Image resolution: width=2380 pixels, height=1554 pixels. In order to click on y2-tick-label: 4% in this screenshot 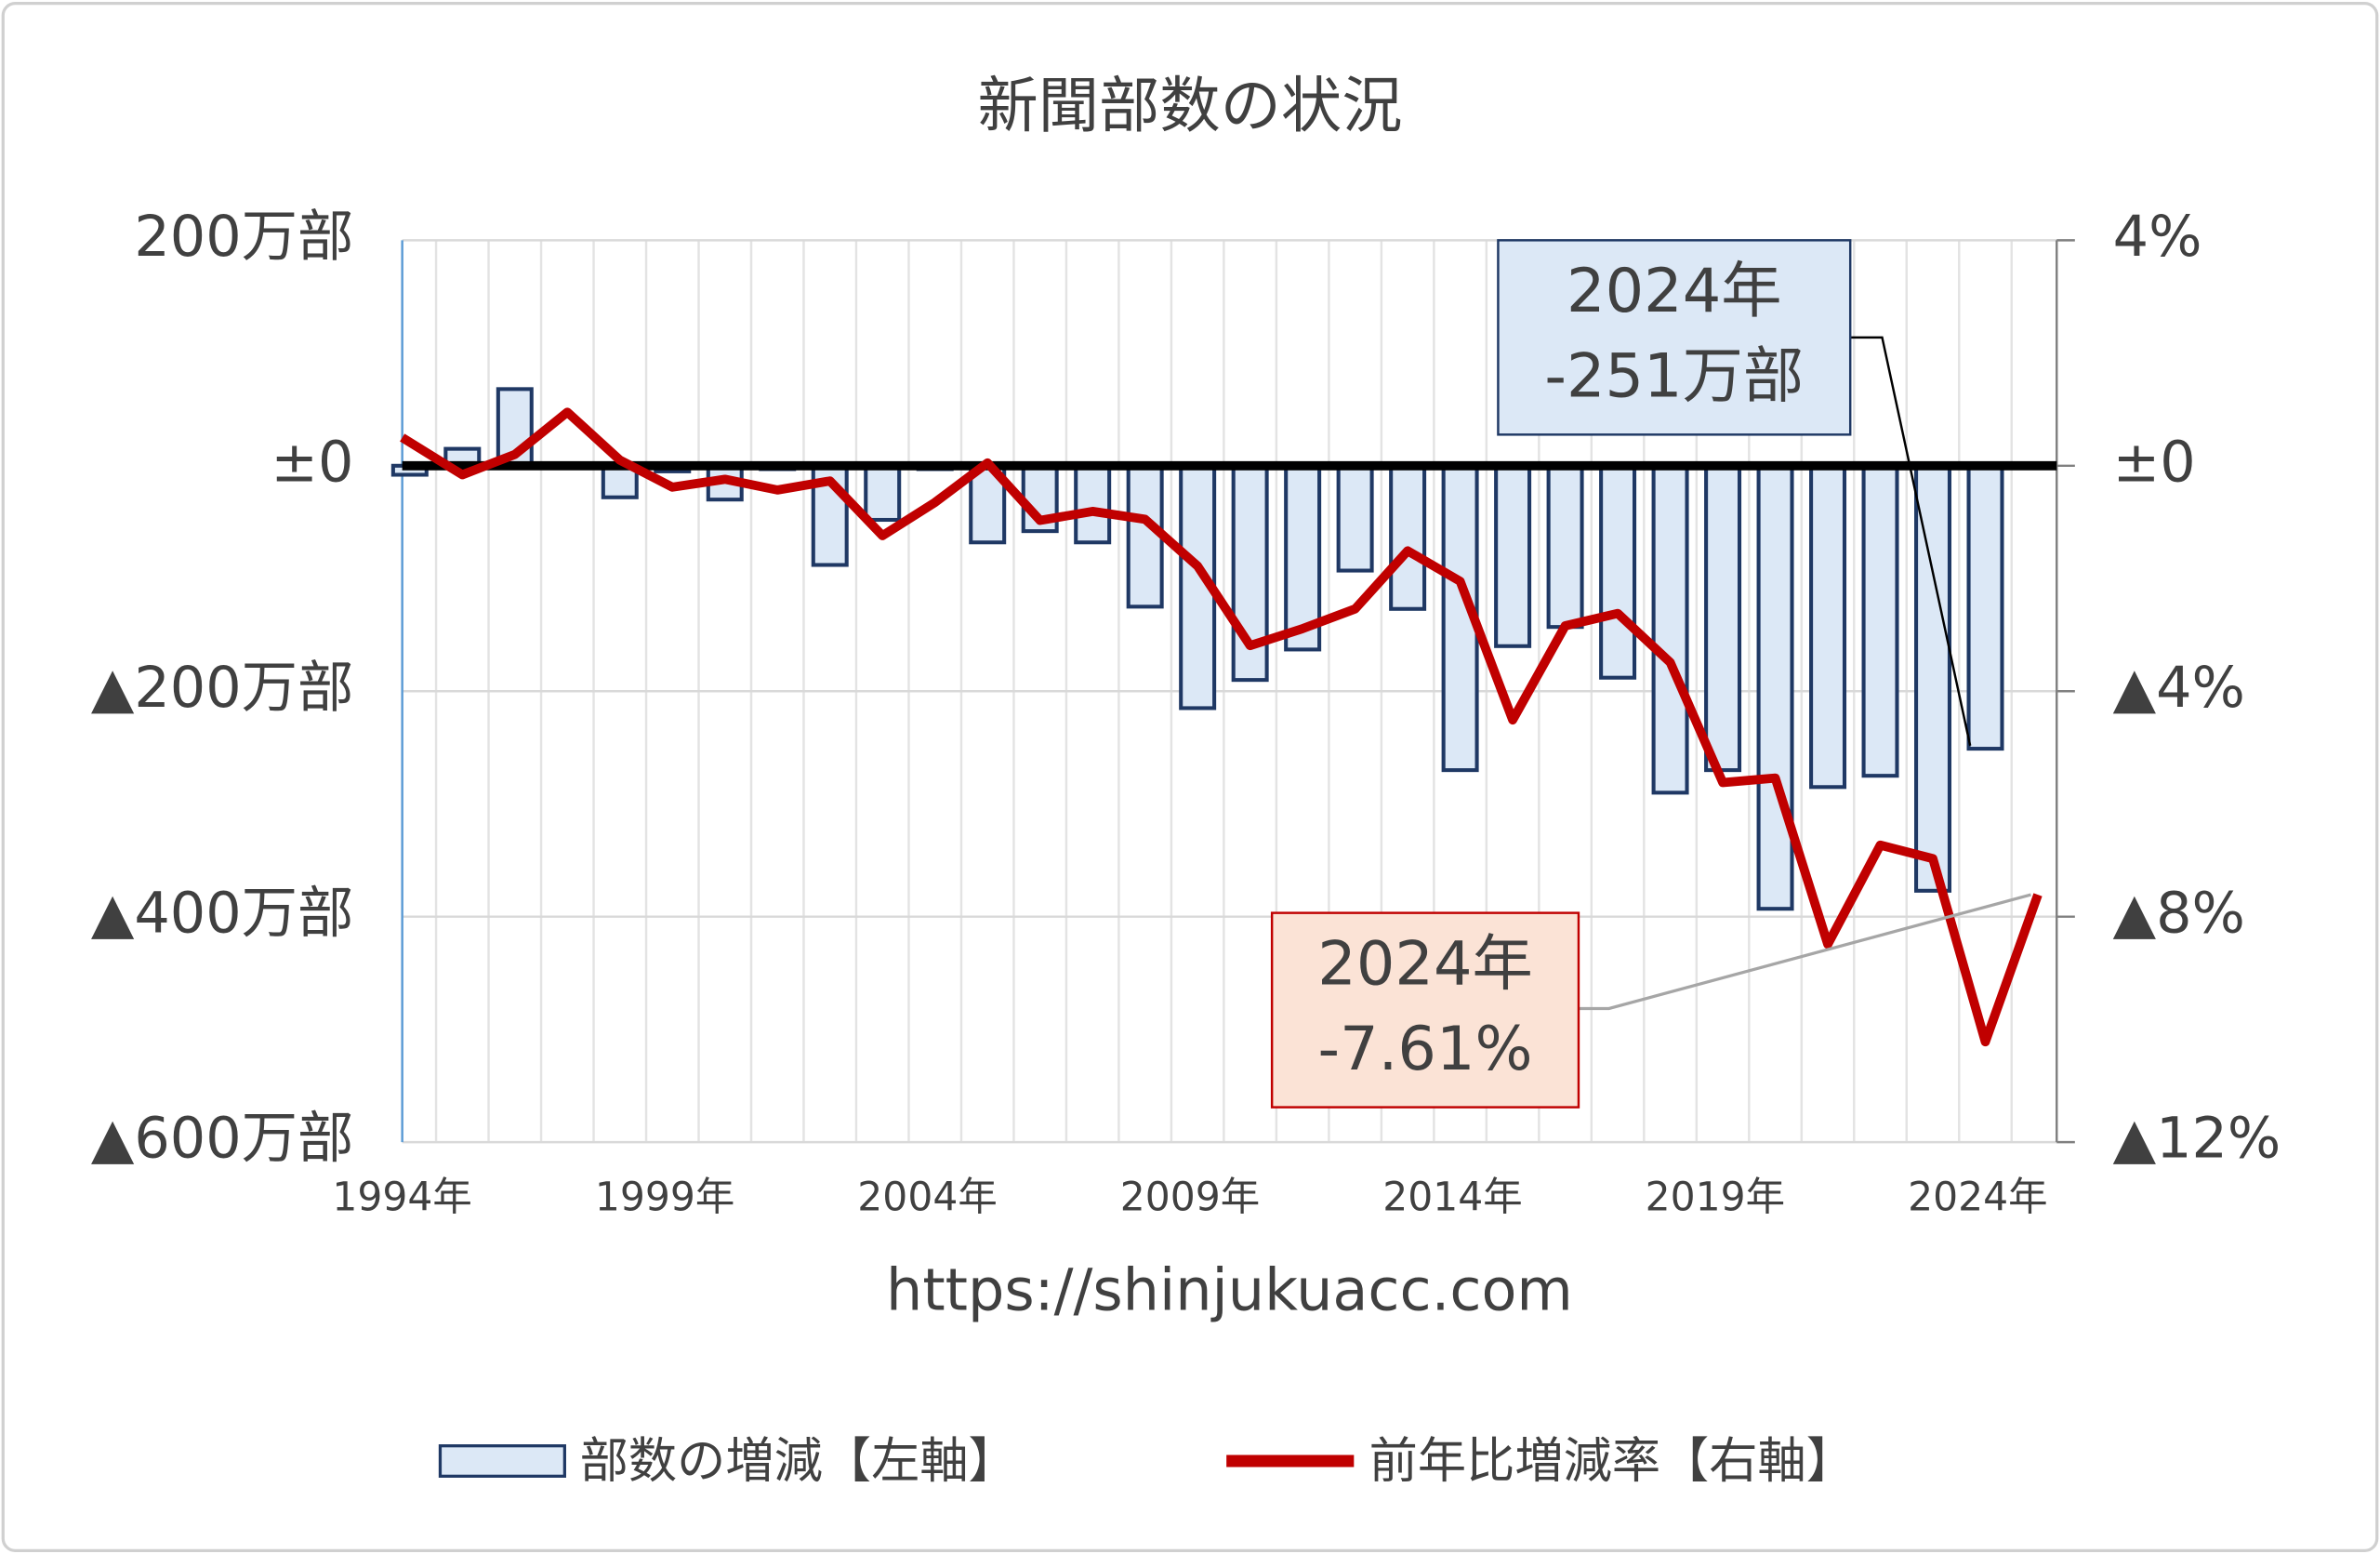, I will do `click(2157, 237)`.